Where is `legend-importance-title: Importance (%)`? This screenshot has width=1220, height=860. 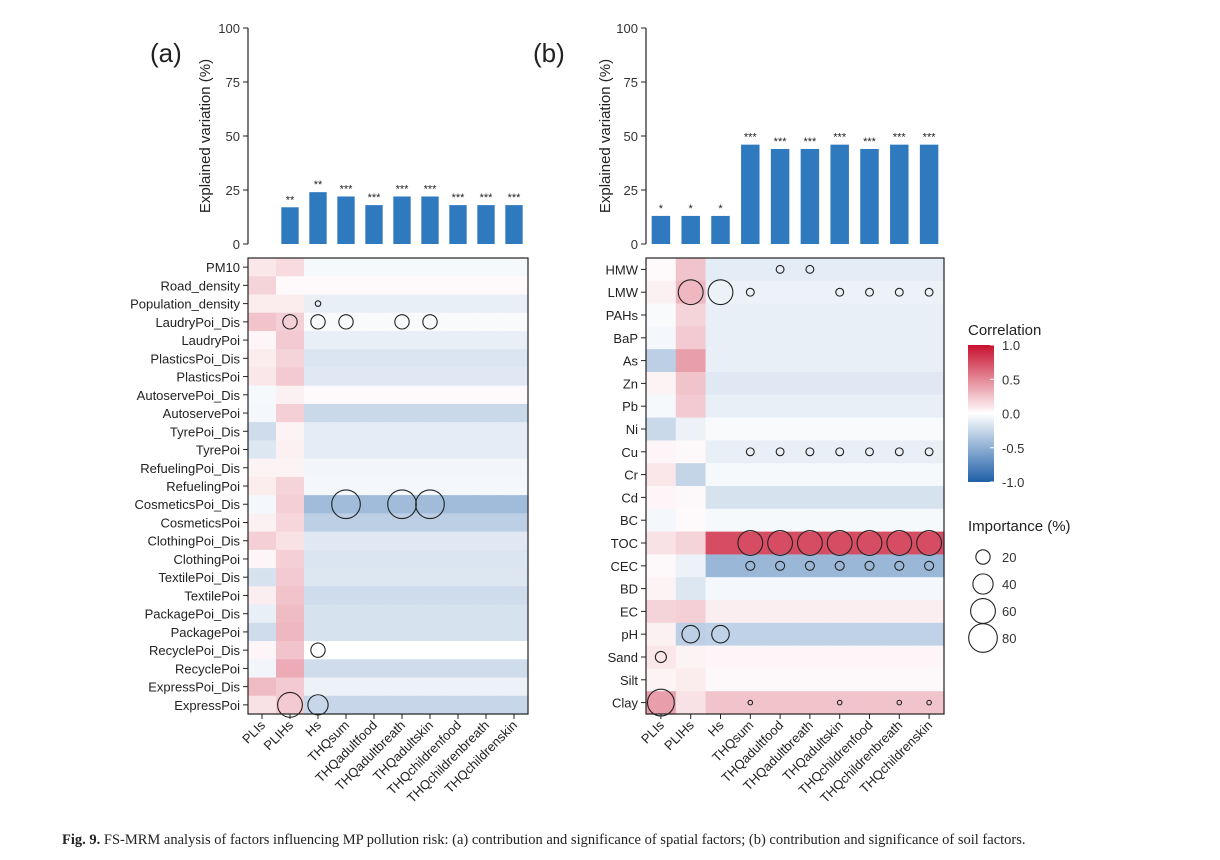
legend-importance-title: Importance (%) is located at coordinates (1019, 526).